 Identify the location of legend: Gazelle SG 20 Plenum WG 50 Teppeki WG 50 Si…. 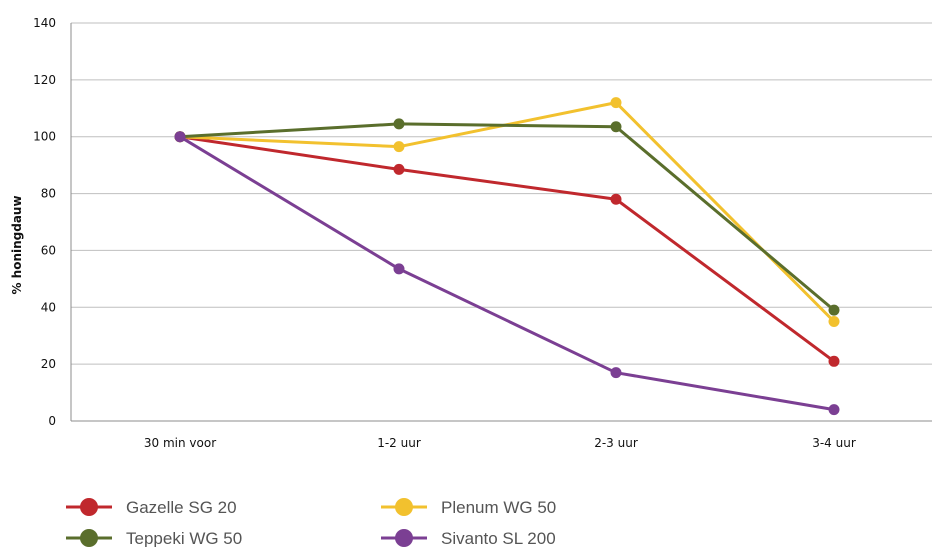
(311, 522).